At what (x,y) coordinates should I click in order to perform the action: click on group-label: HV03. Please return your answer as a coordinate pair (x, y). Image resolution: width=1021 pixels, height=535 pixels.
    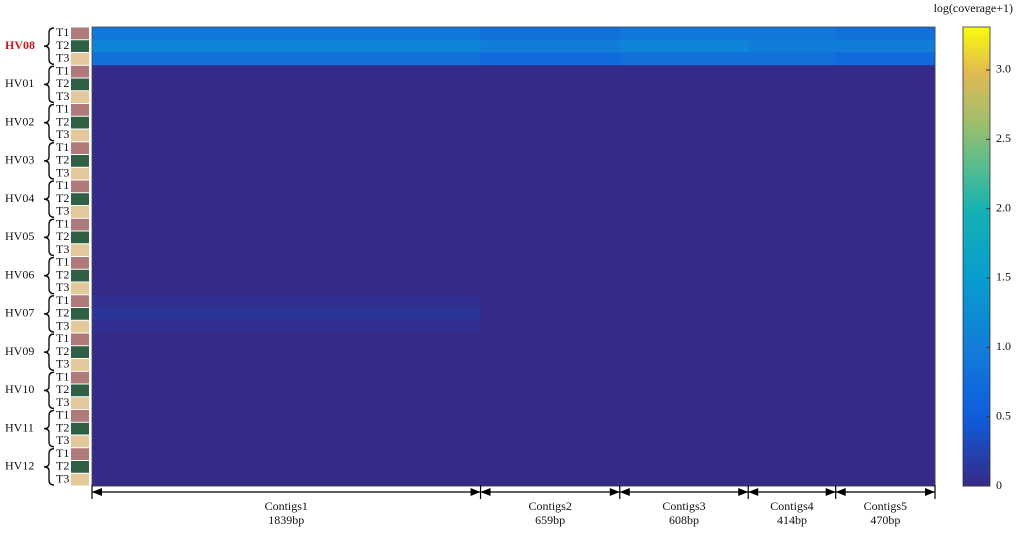
    Looking at the image, I should click on (19, 160).